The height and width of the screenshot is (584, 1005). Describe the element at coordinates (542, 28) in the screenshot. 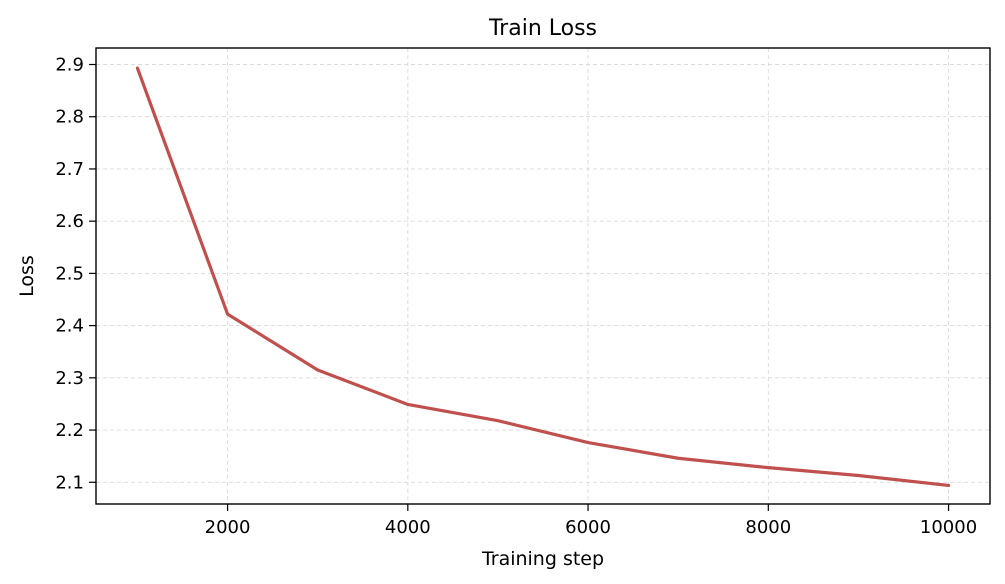

I see `chart-title: Train Loss` at that location.